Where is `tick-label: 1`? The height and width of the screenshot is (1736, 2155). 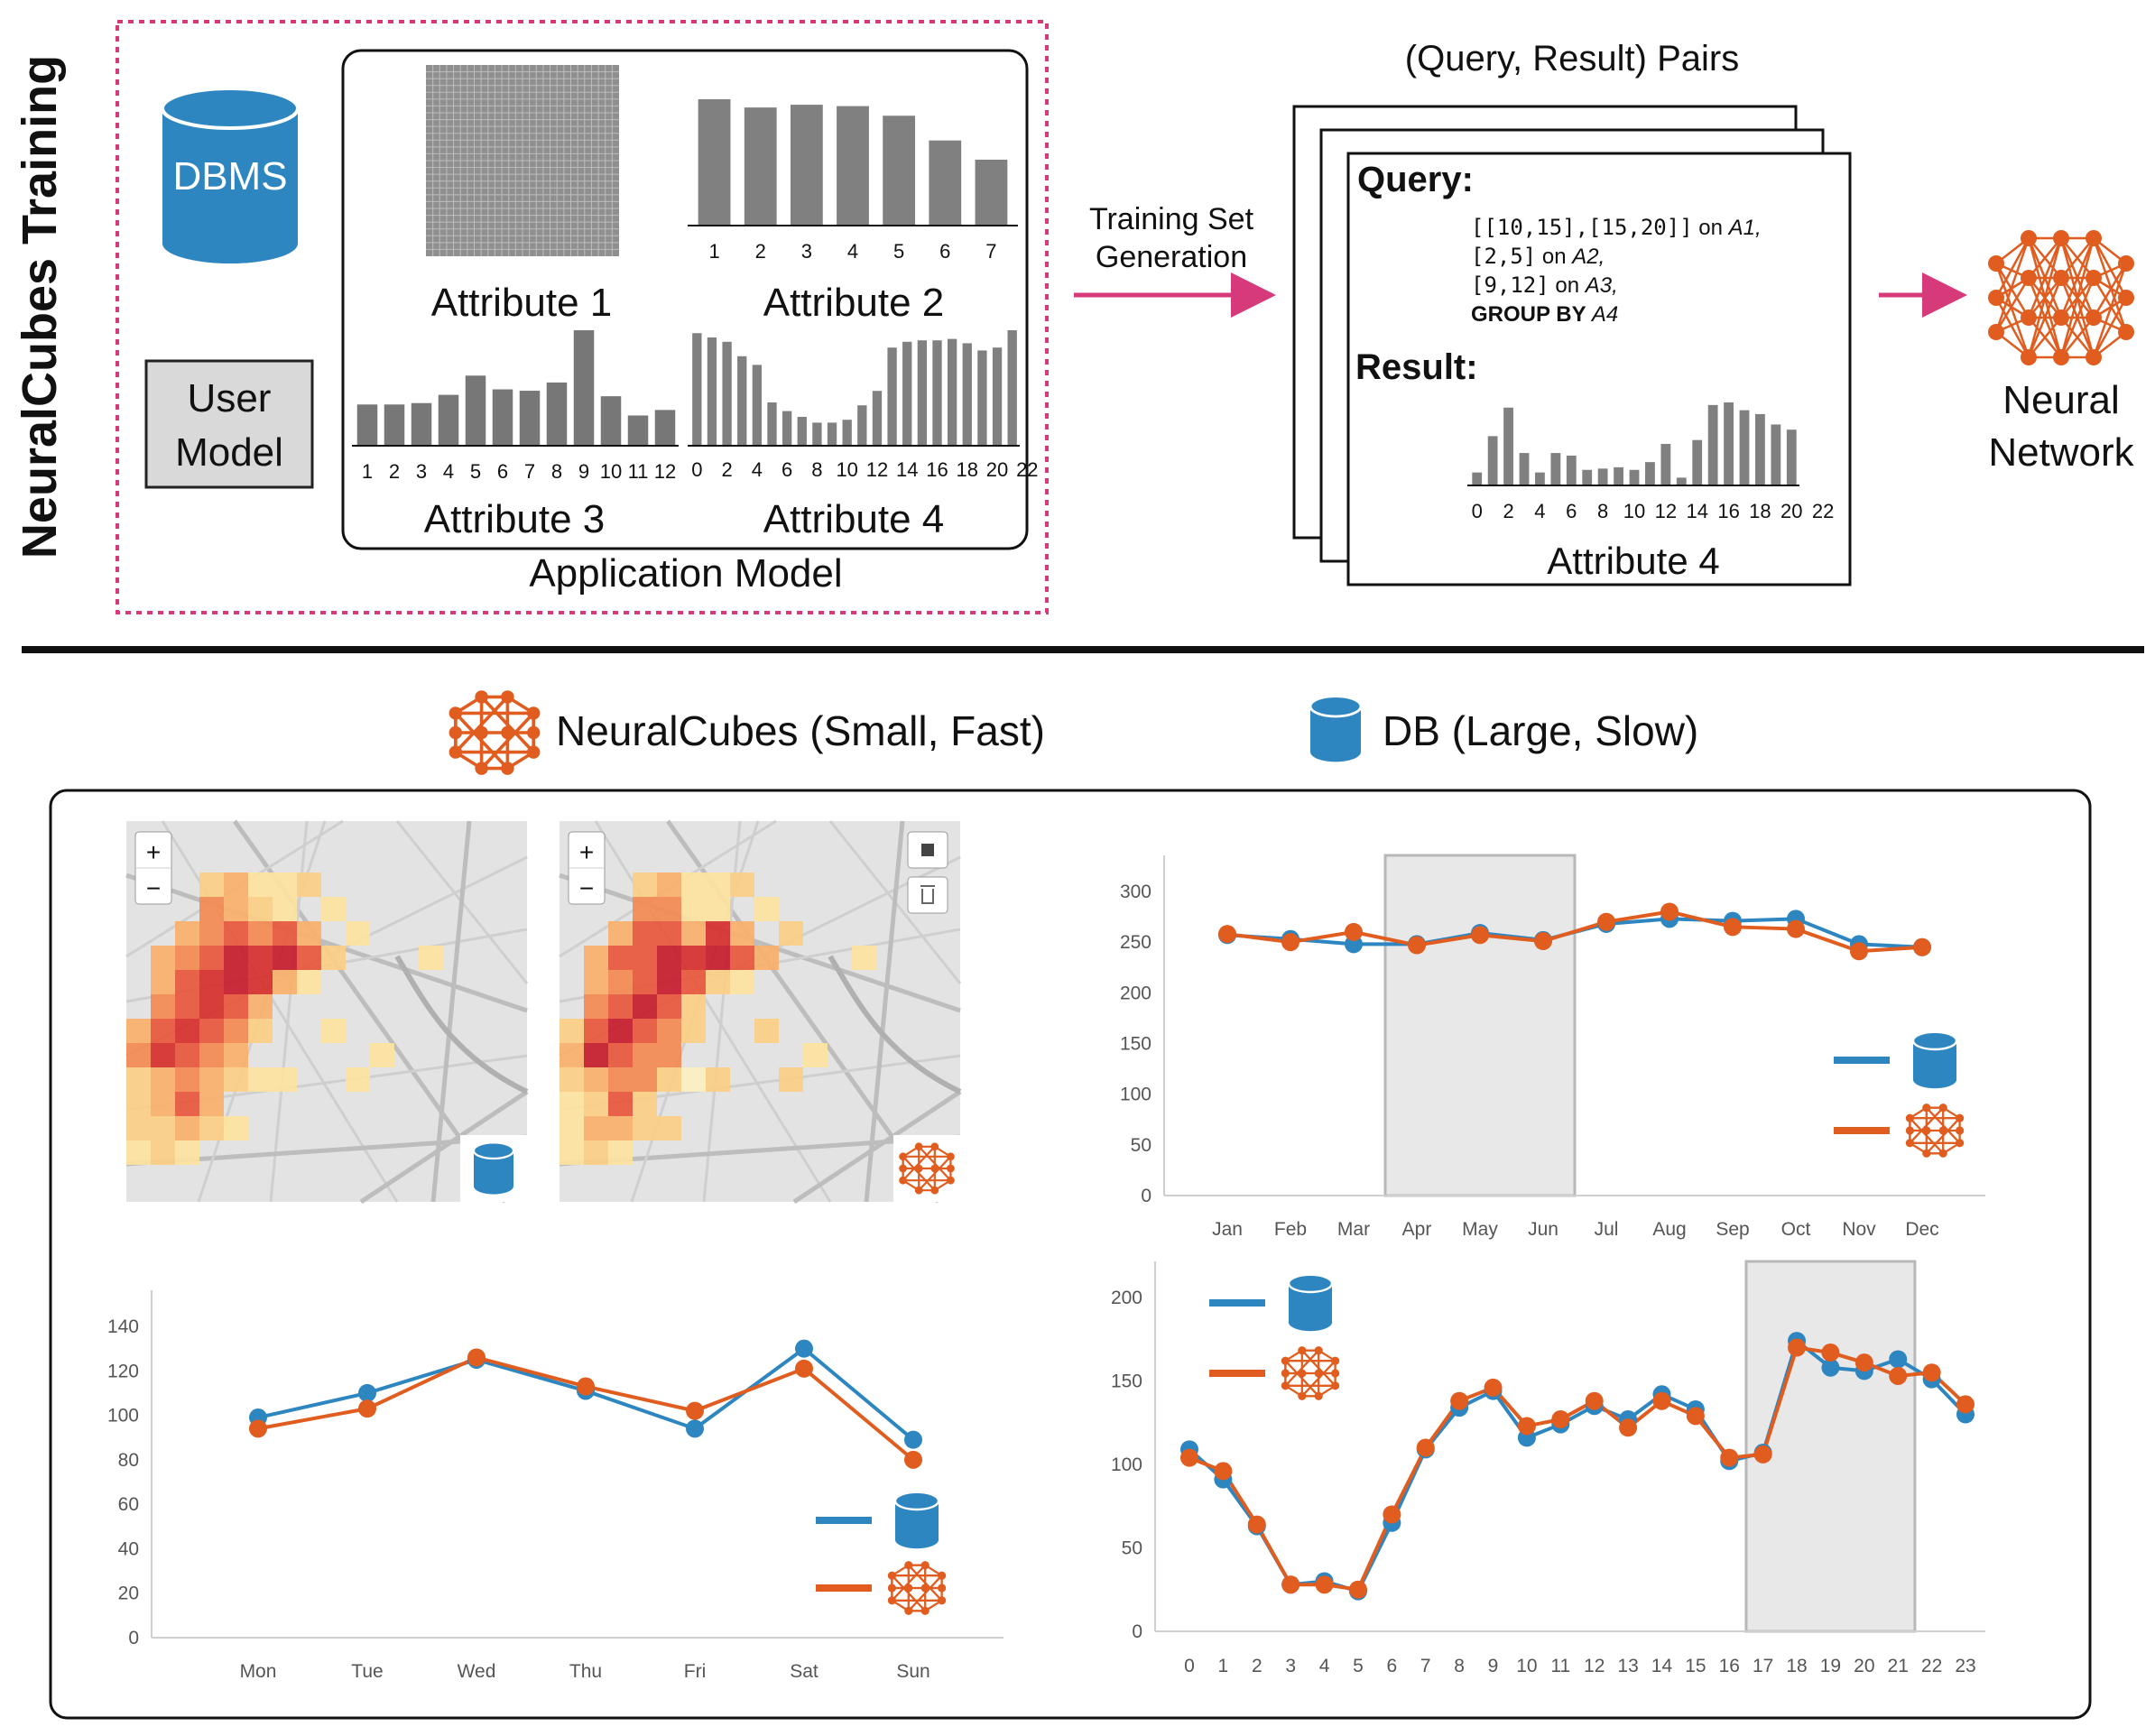 tick-label: 1 is located at coordinates (368, 471).